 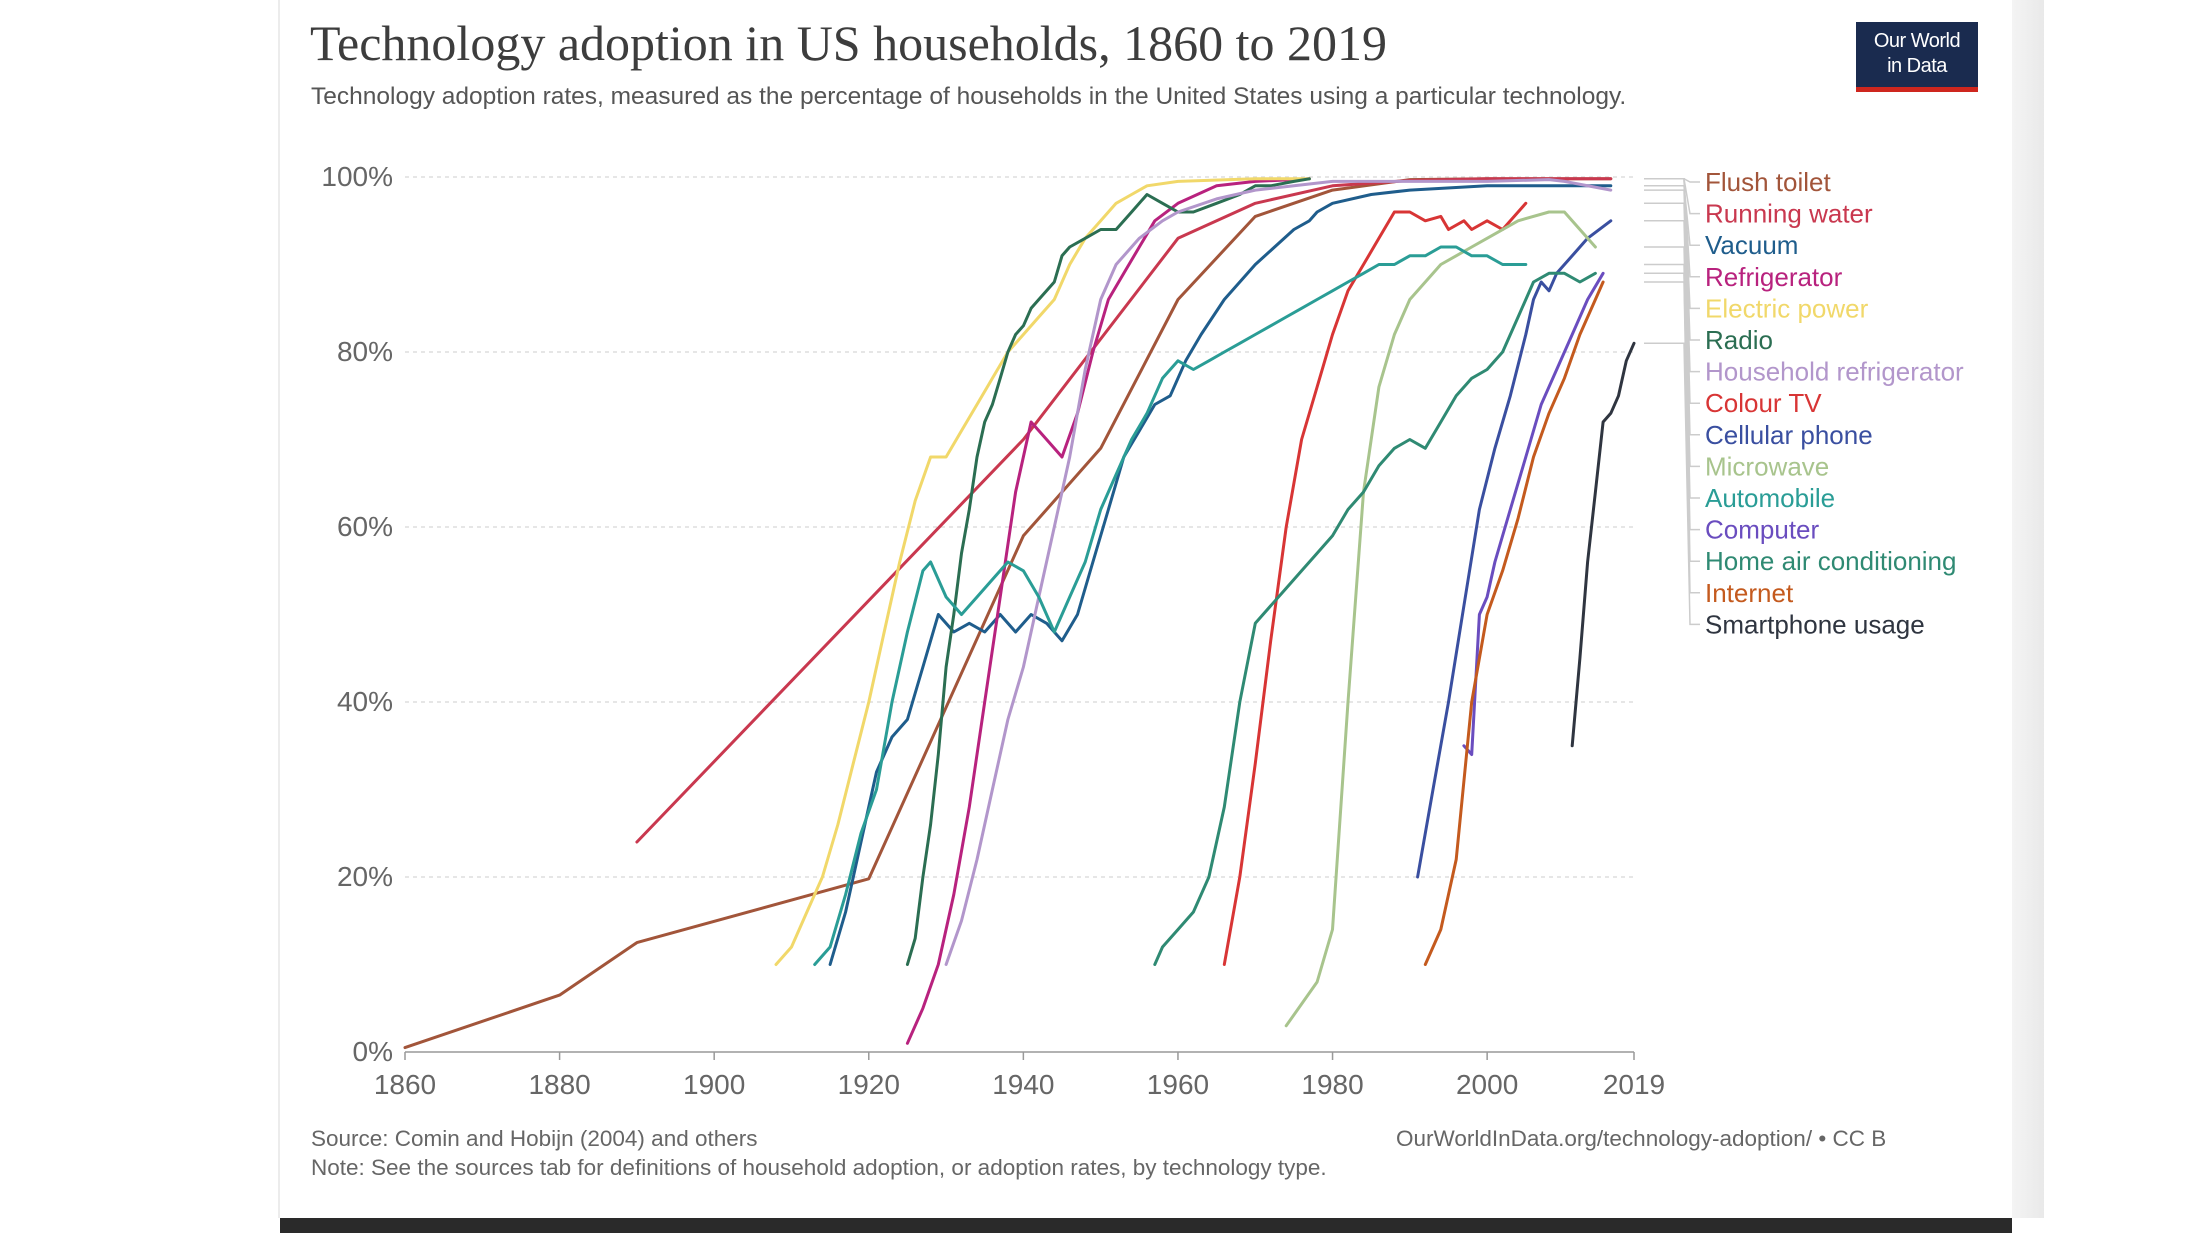 I want to click on legend-label: Household refrigerator, so click(x=1834, y=372).